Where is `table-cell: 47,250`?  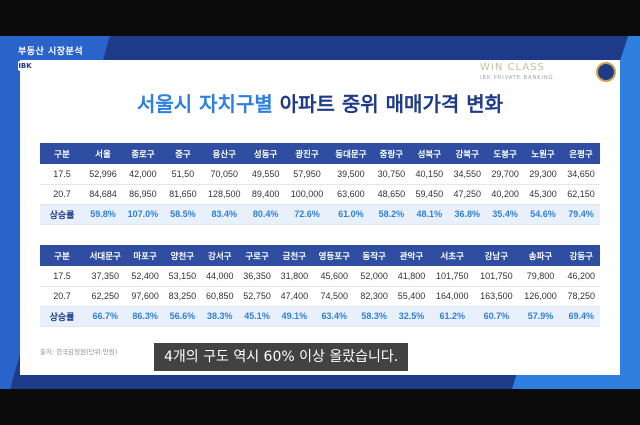 table-cell: 47,250 is located at coordinates (467, 194).